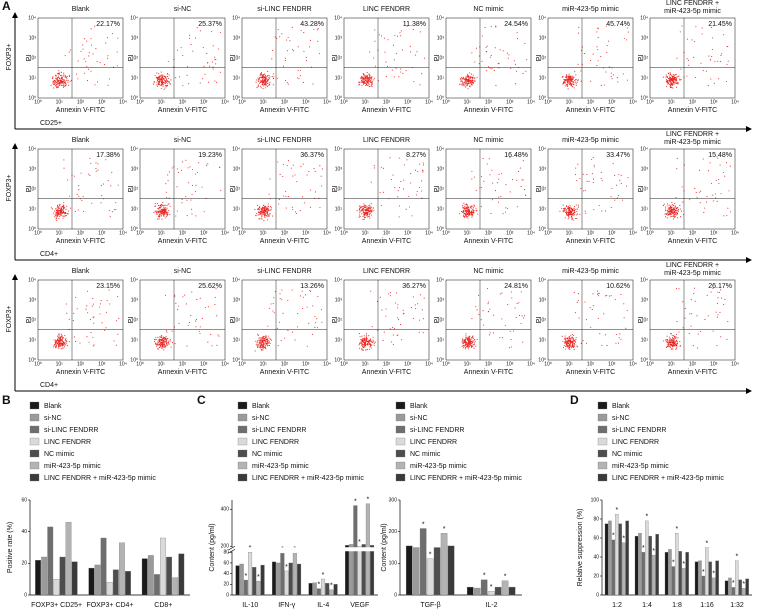 This screenshot has height=614, width=757. What do you see at coordinates (574, 400) in the screenshot?
I see `panel-label: D` at bounding box center [574, 400].